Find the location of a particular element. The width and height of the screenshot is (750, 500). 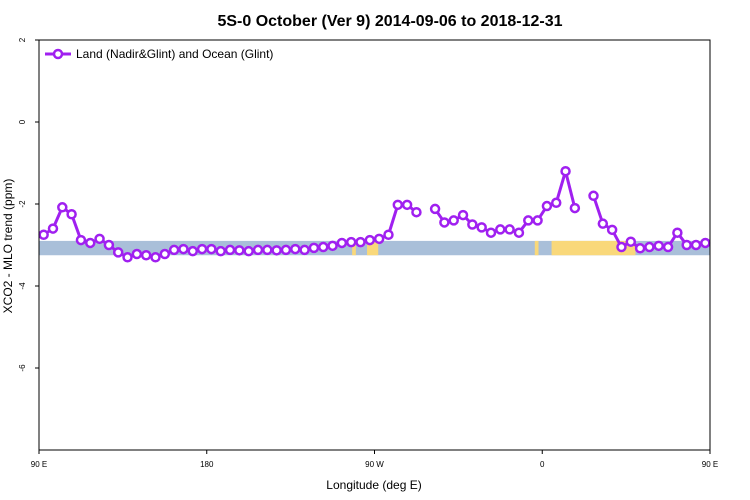

surface-band is located at coordinates (374, 248).